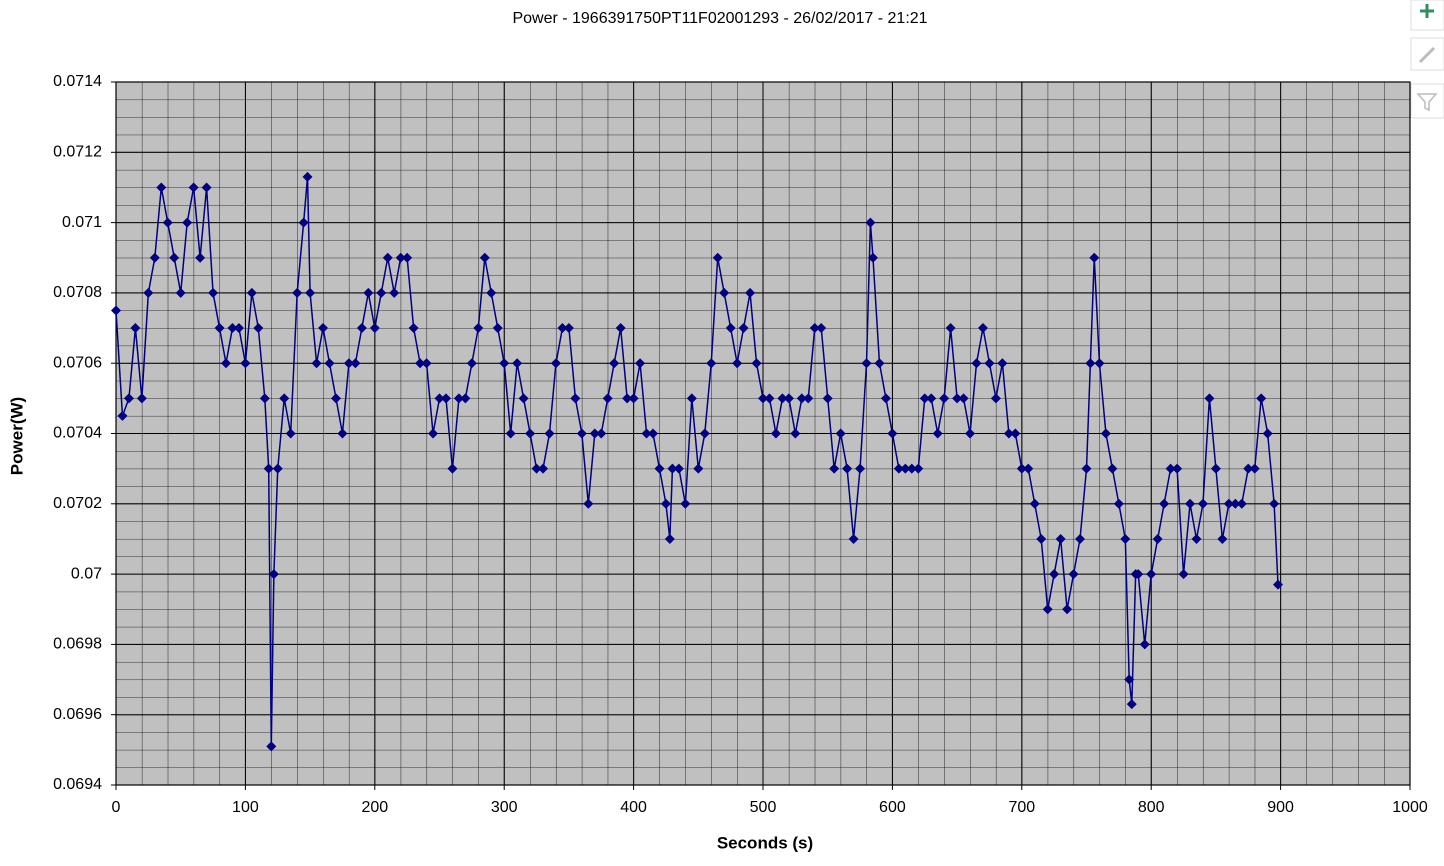 The image size is (1444, 866). Describe the element at coordinates (77, 503) in the screenshot. I see `y-tick-label: 0.0702` at that location.